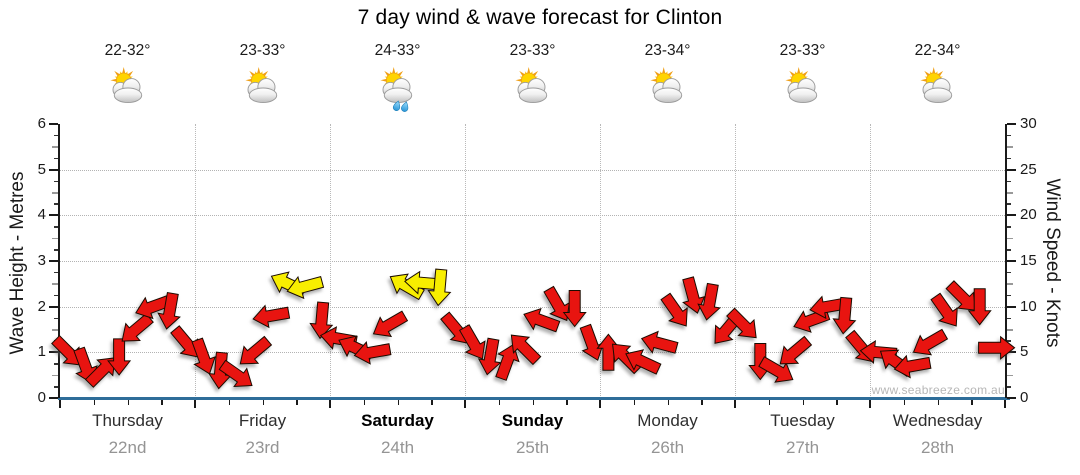 This screenshot has height=475, width=1080. Describe the element at coordinates (1028, 260) in the screenshot. I see `right-tick-label: 15` at that location.